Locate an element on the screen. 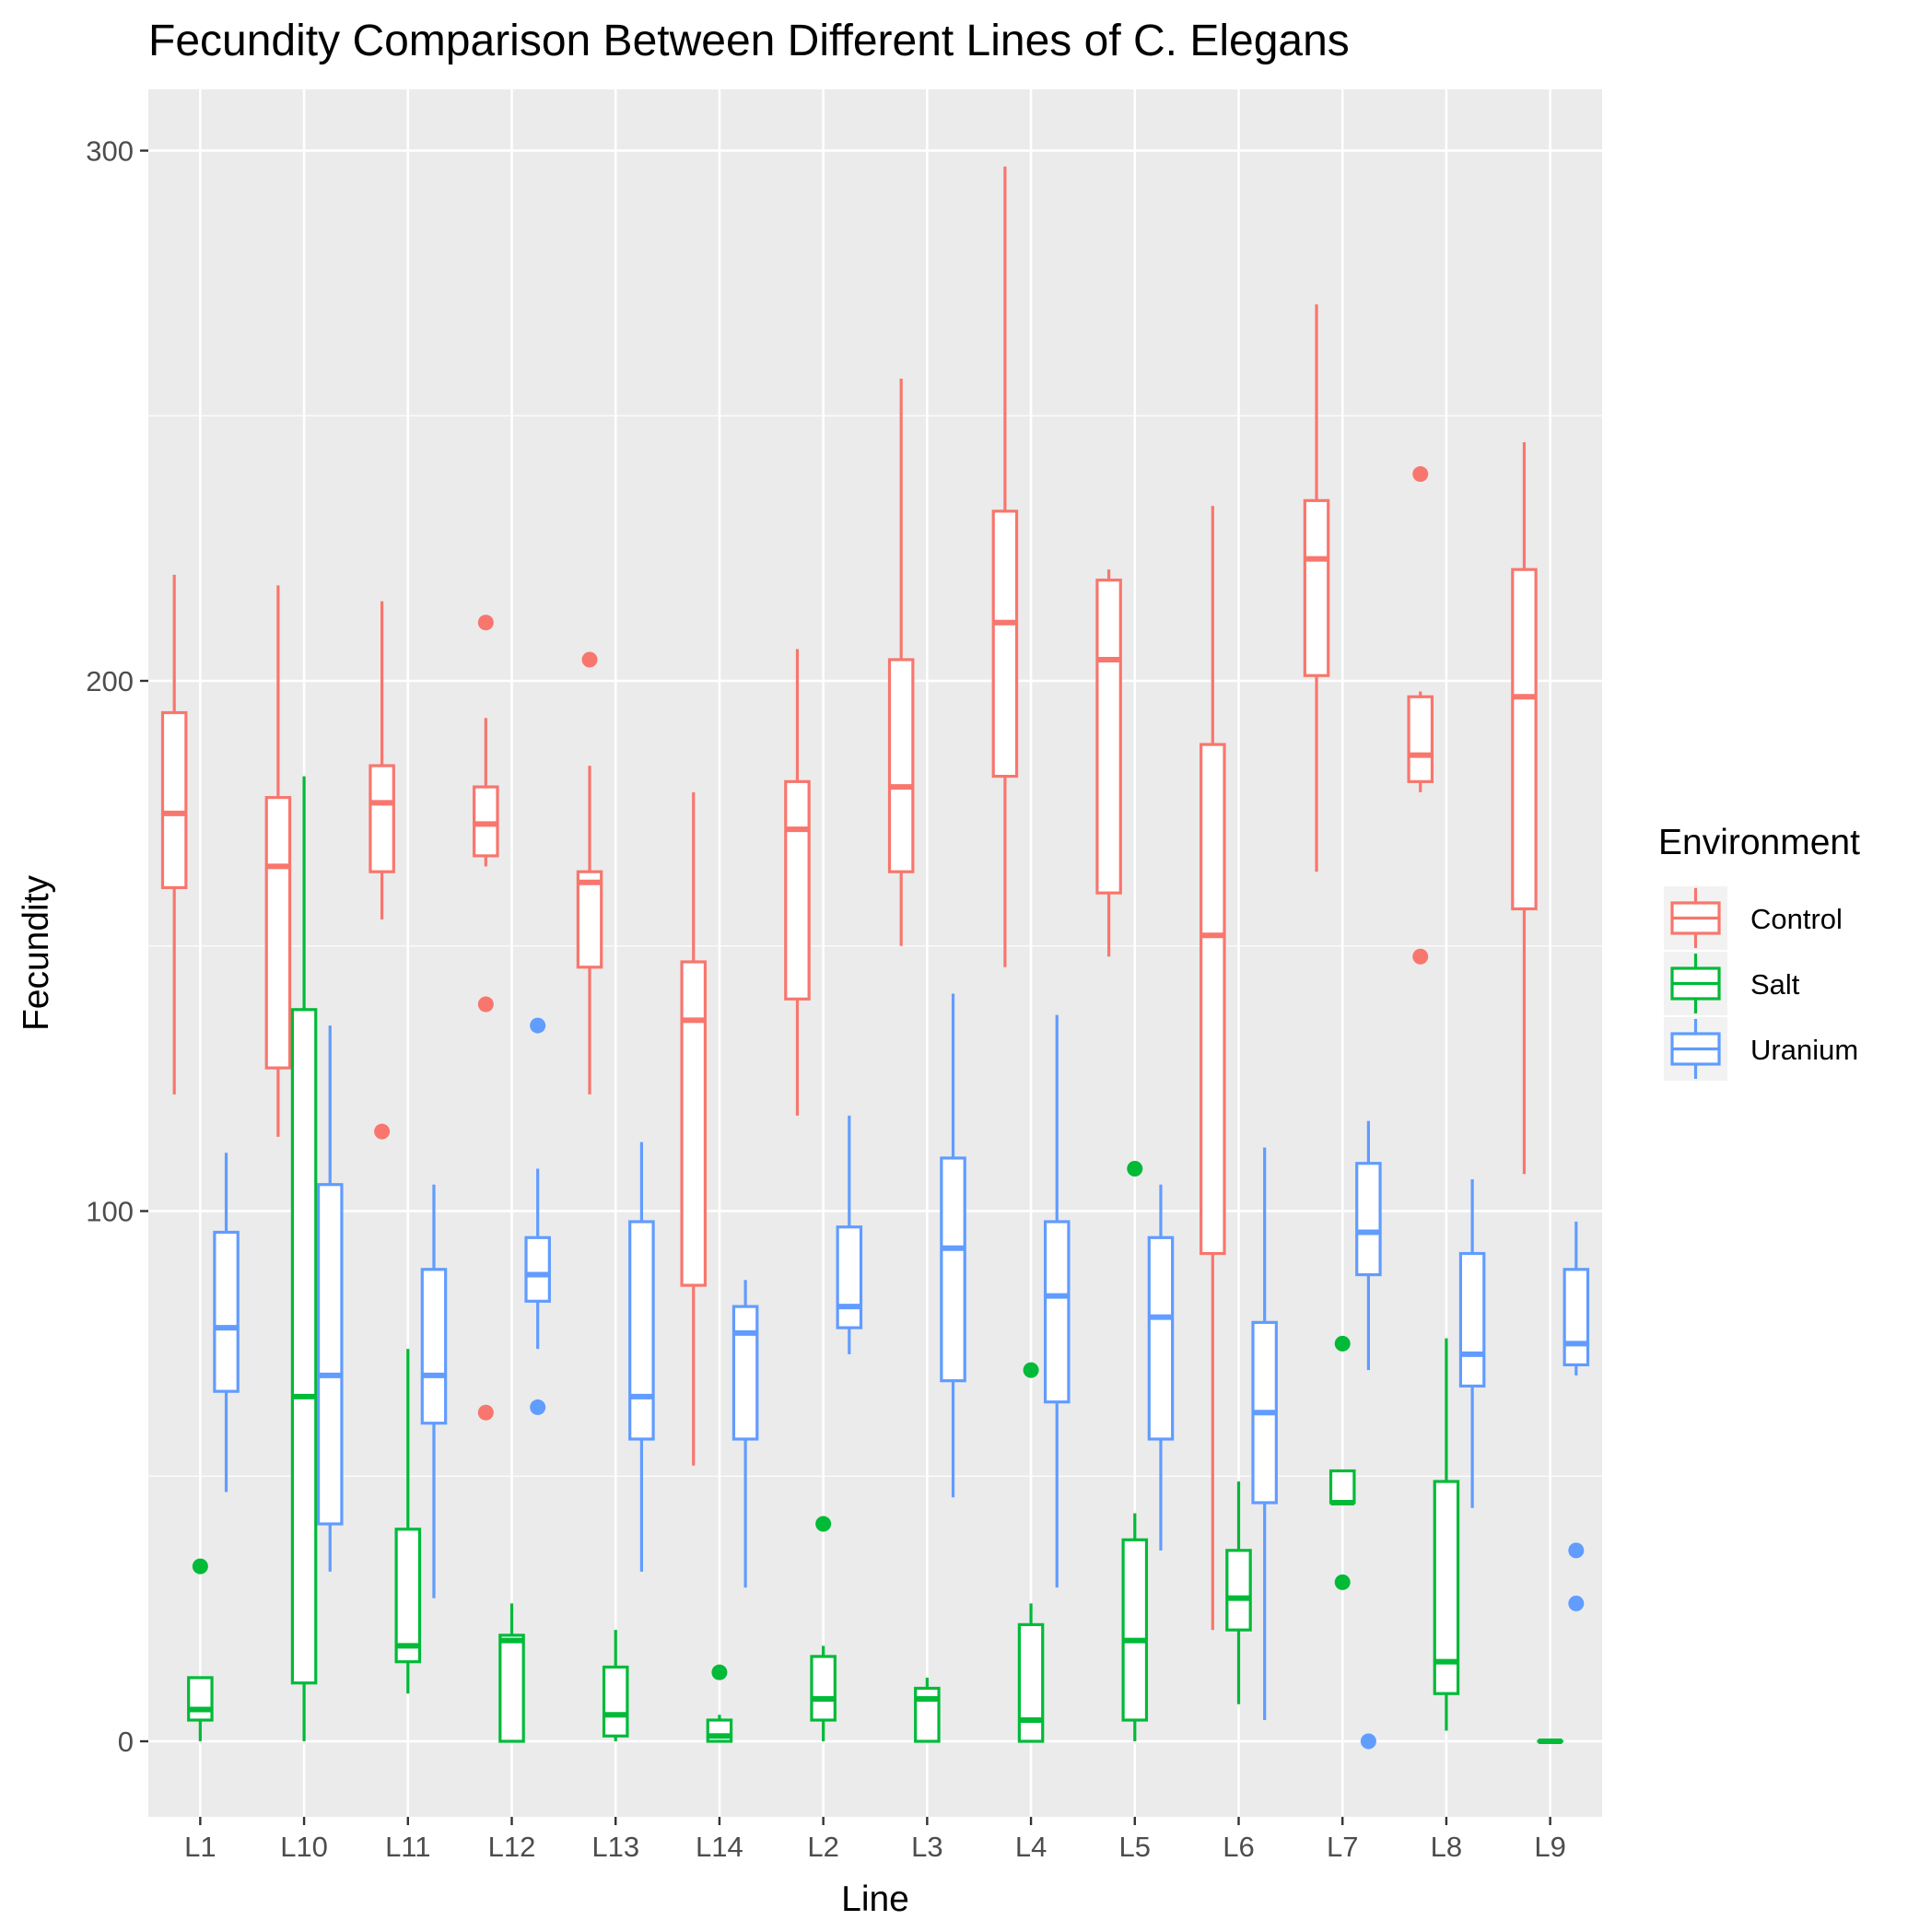 This screenshot has height=1932, width=1931. box-salt-l12 is located at coordinates (511, 1673).